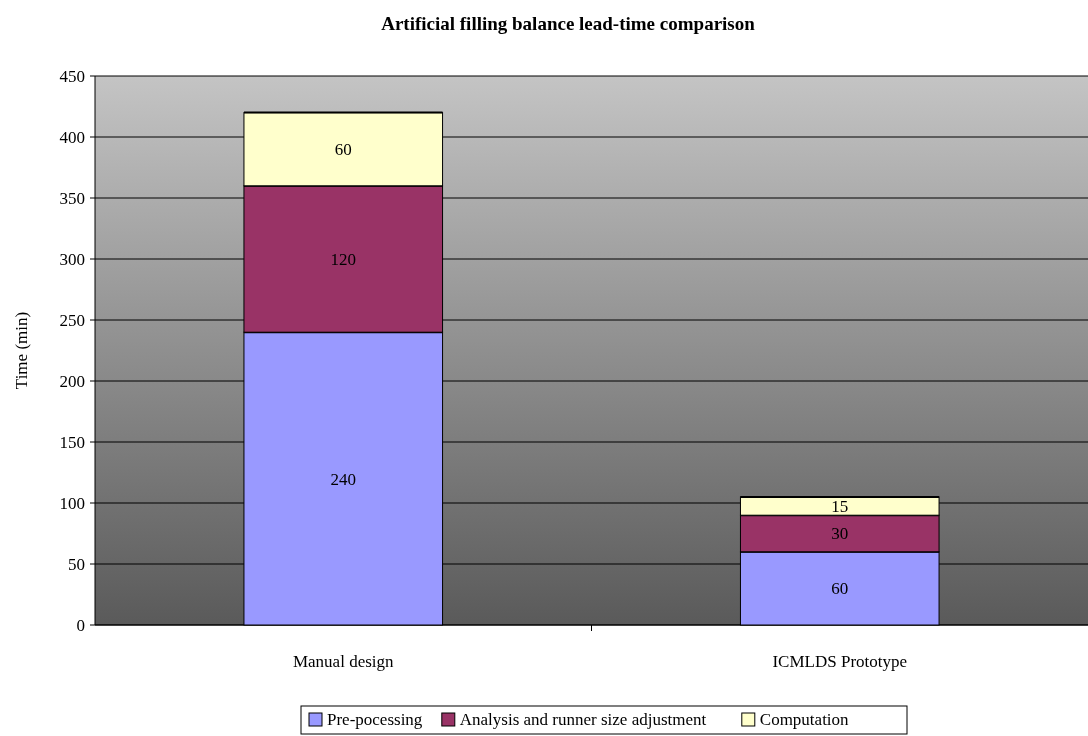 The height and width of the screenshot is (736, 1088). Describe the element at coordinates (840, 661) in the screenshot. I see `x-tick-label: ICMLDS Prototype` at that location.